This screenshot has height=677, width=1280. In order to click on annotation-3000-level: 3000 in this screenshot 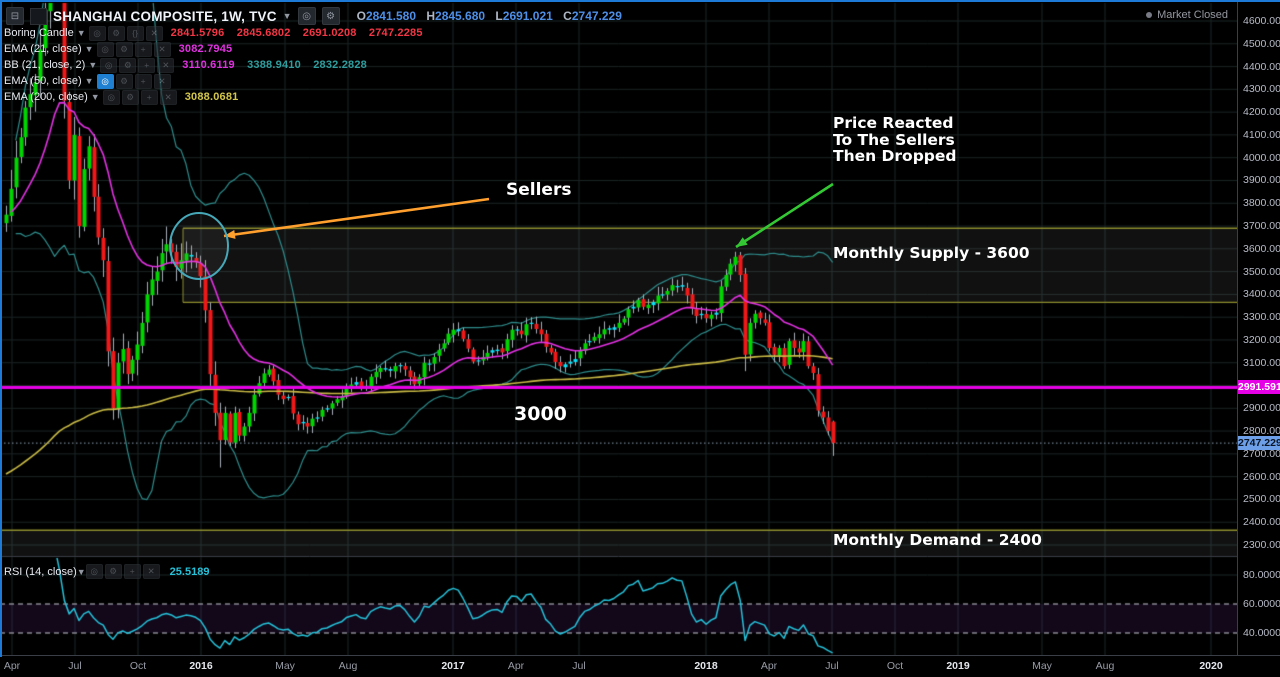, I will do `click(540, 414)`.